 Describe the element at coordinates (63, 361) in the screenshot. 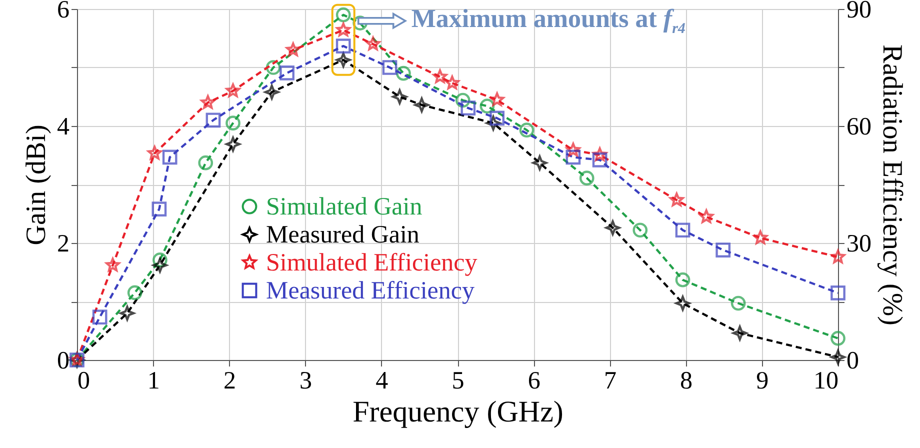

I see `y-tick-label: 0` at that location.